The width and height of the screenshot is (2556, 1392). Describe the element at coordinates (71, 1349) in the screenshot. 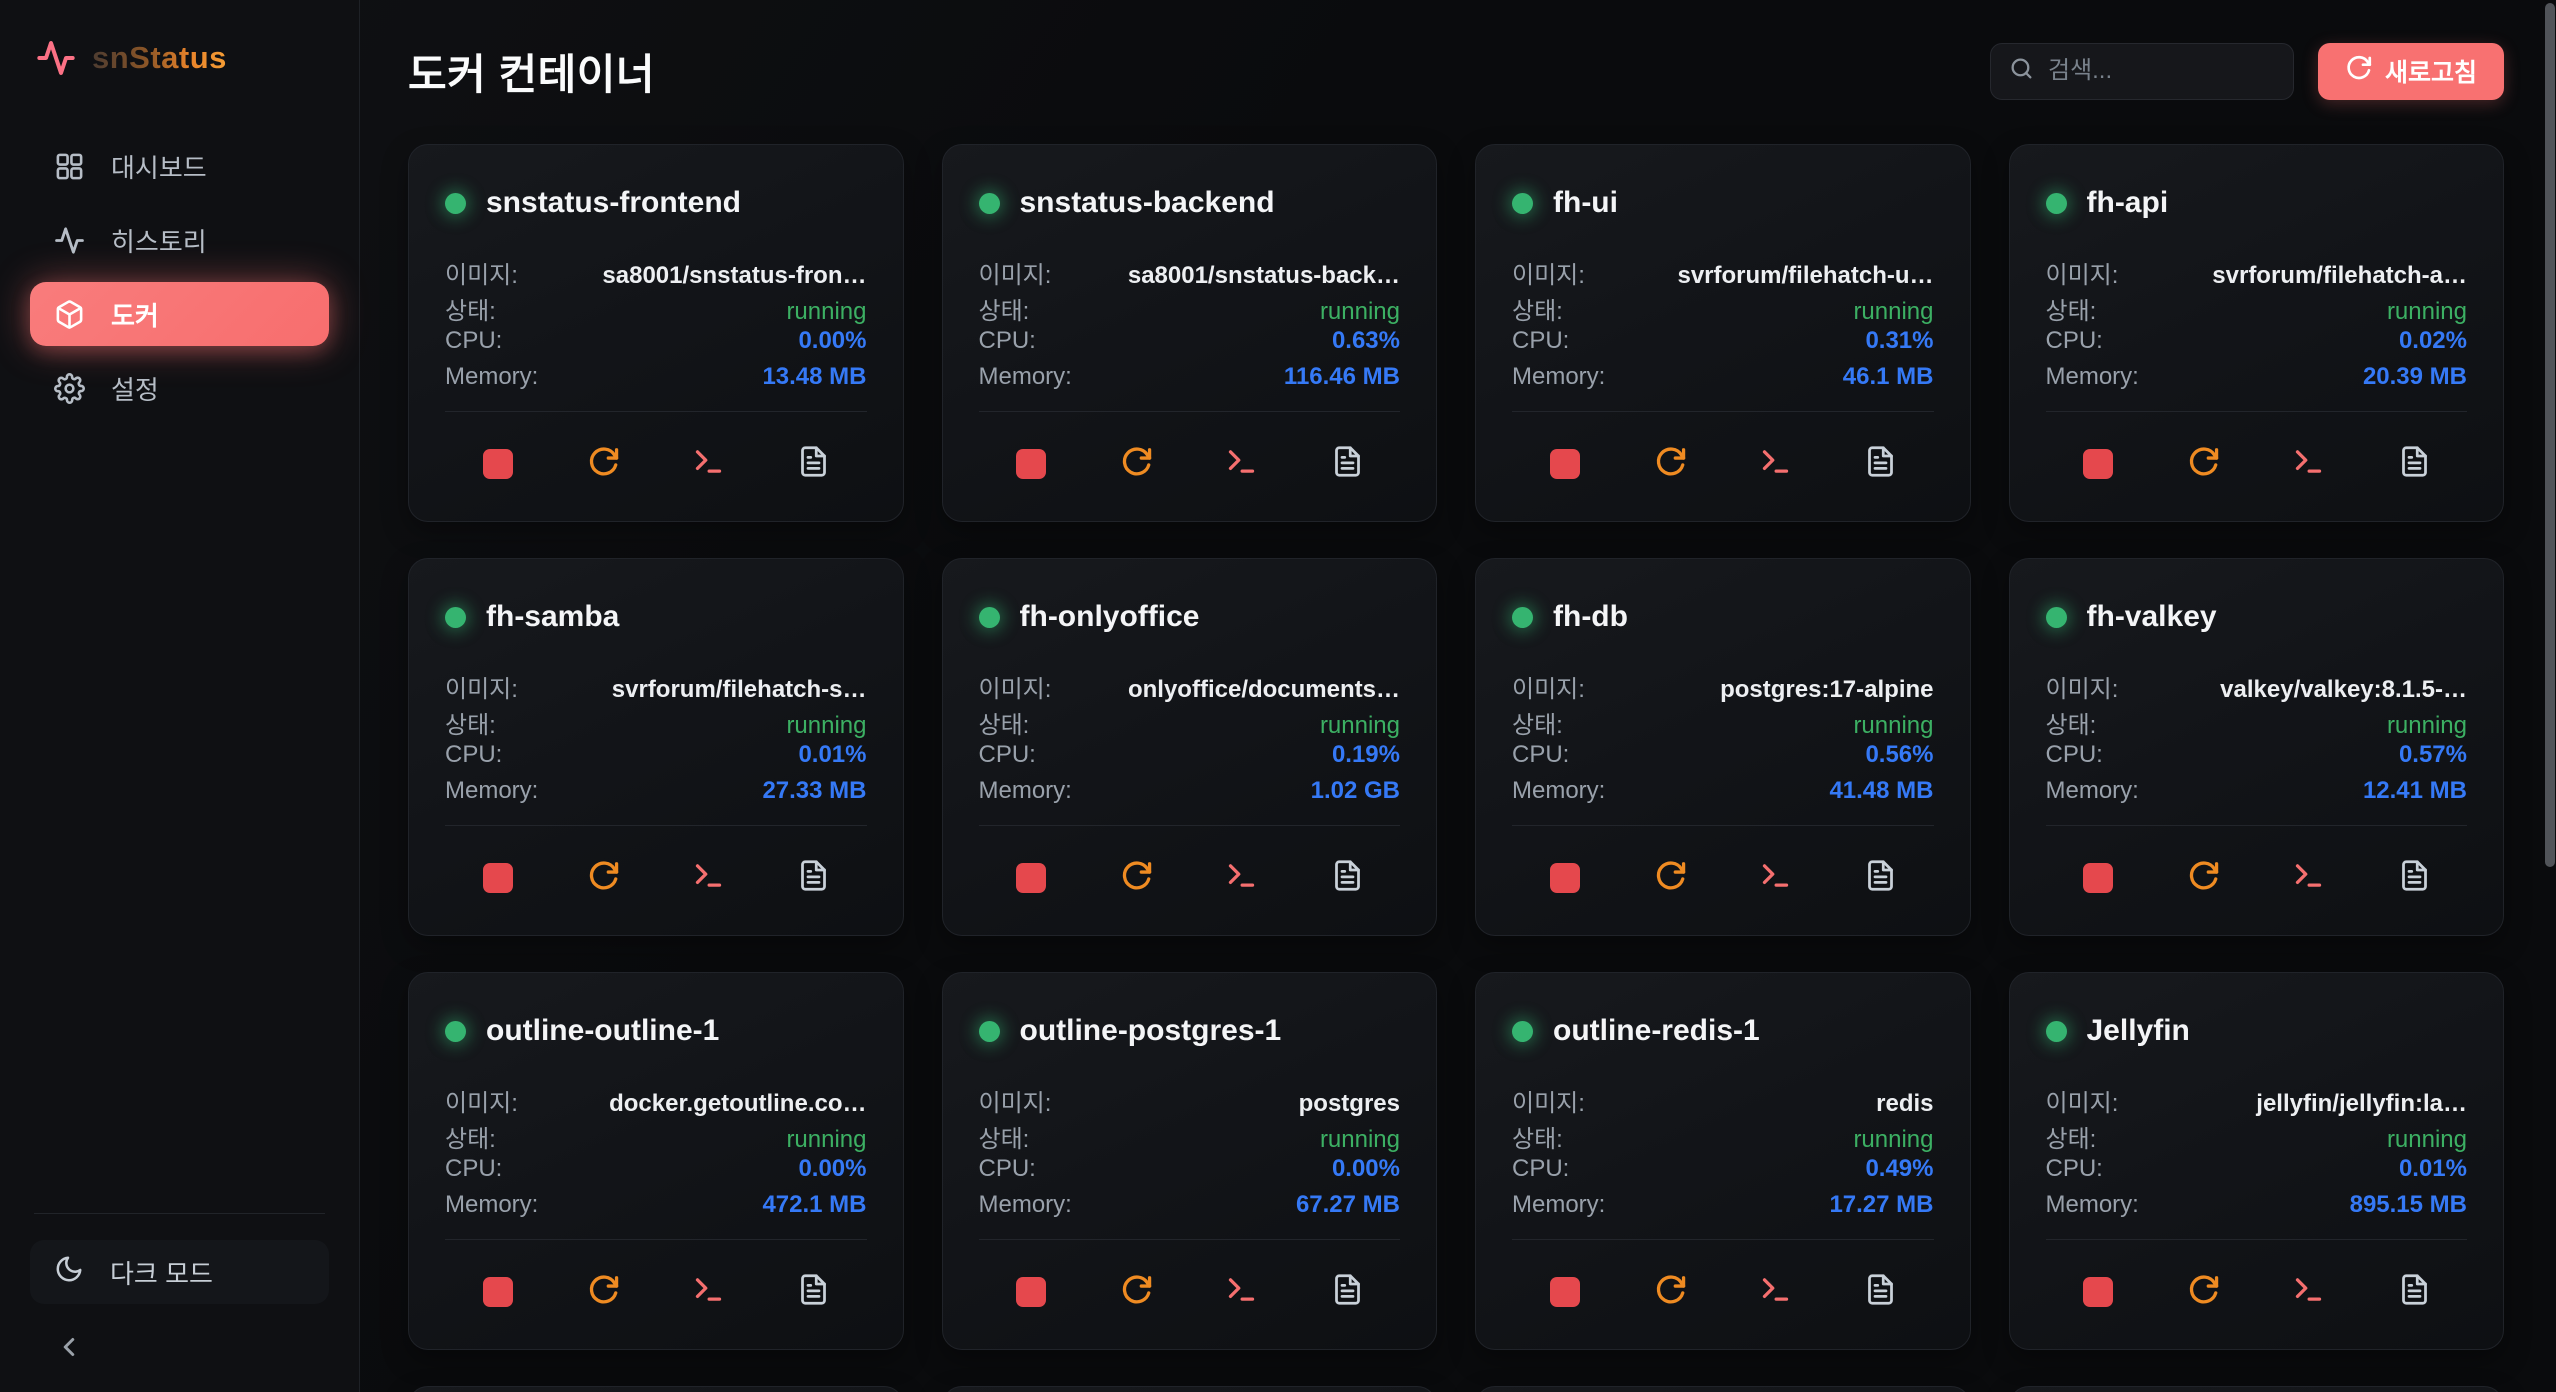

I see `sidebar-collapse-button` at that location.